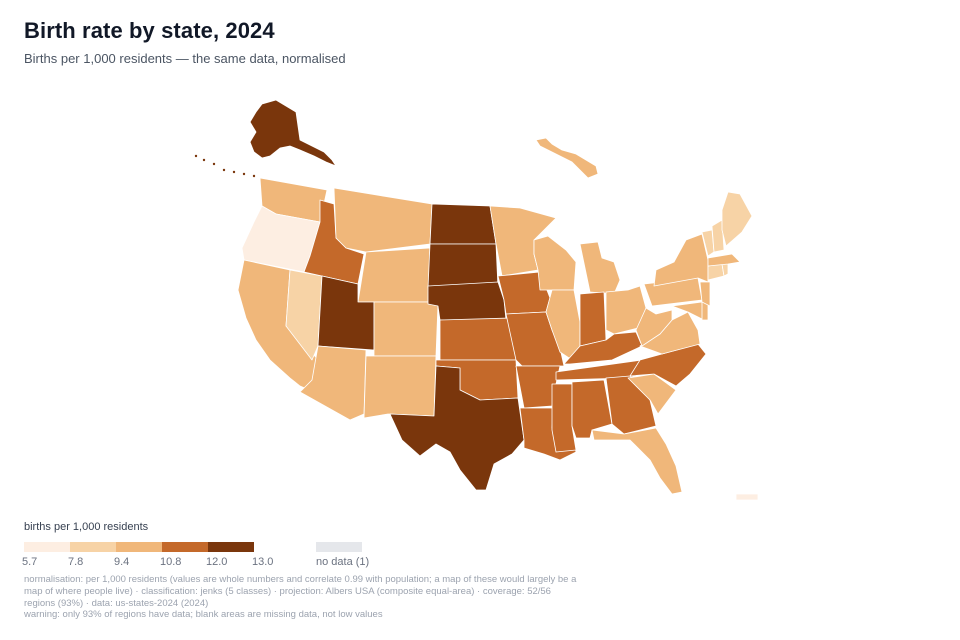 The height and width of the screenshot is (640, 960). I want to click on state-me, so click(737, 219).